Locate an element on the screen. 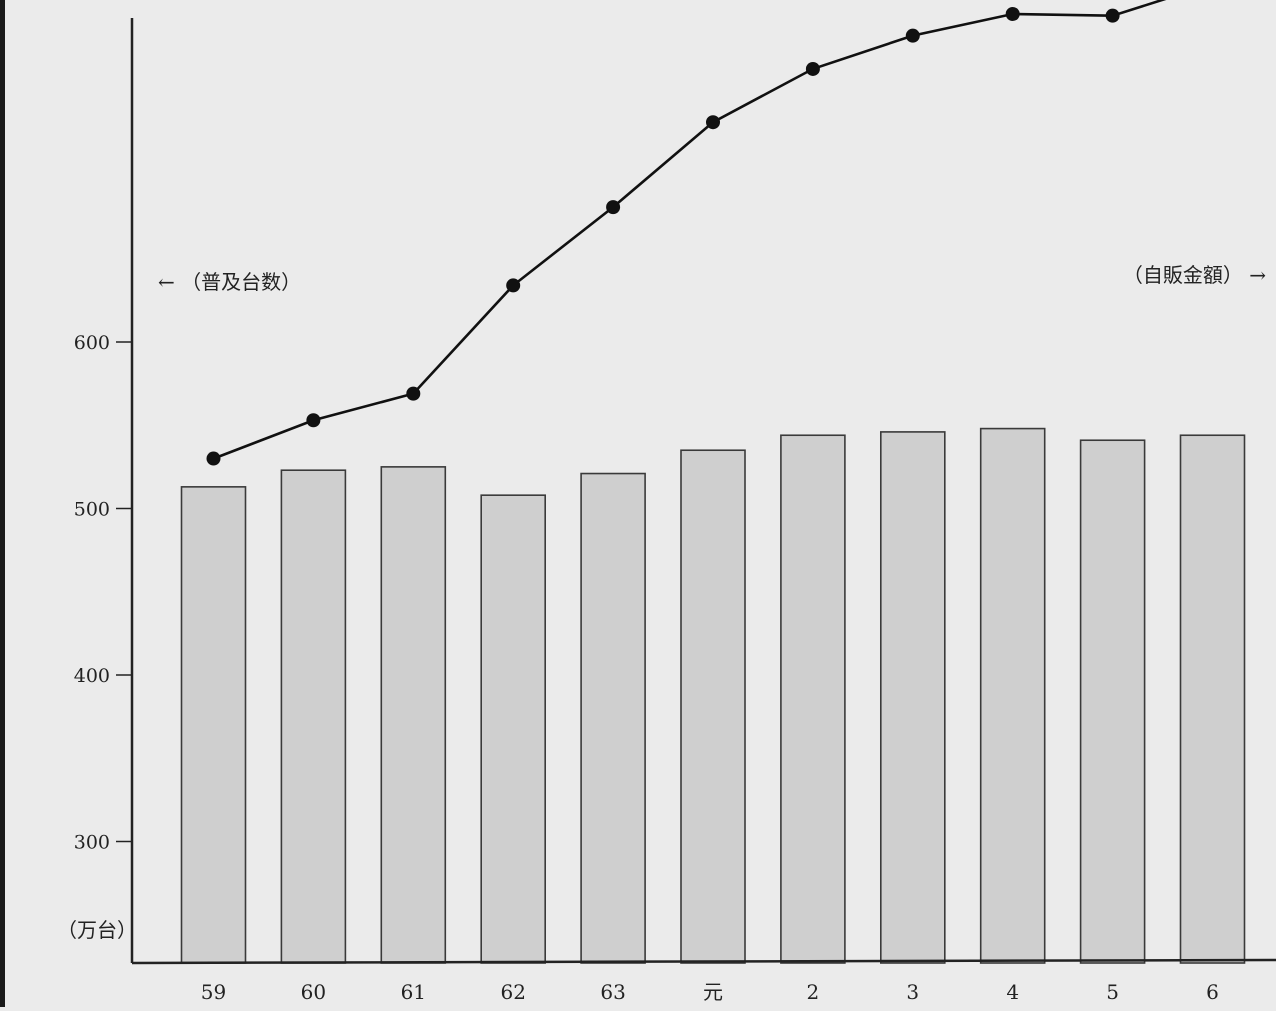 The width and height of the screenshot is (1276, 1011). x-tick-labels: 59 60 61 62 63 元 2 3 4 5 6 is located at coordinates (710, 992).